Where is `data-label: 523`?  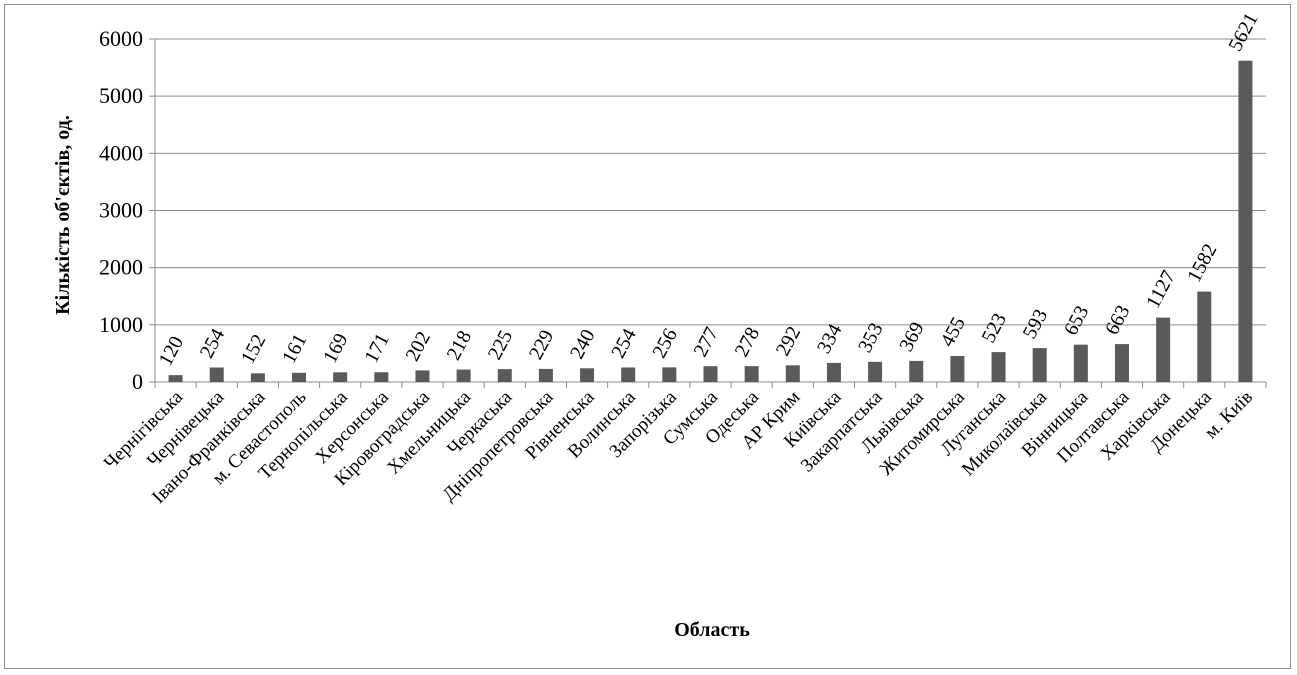 data-label: 523 is located at coordinates (995, 328).